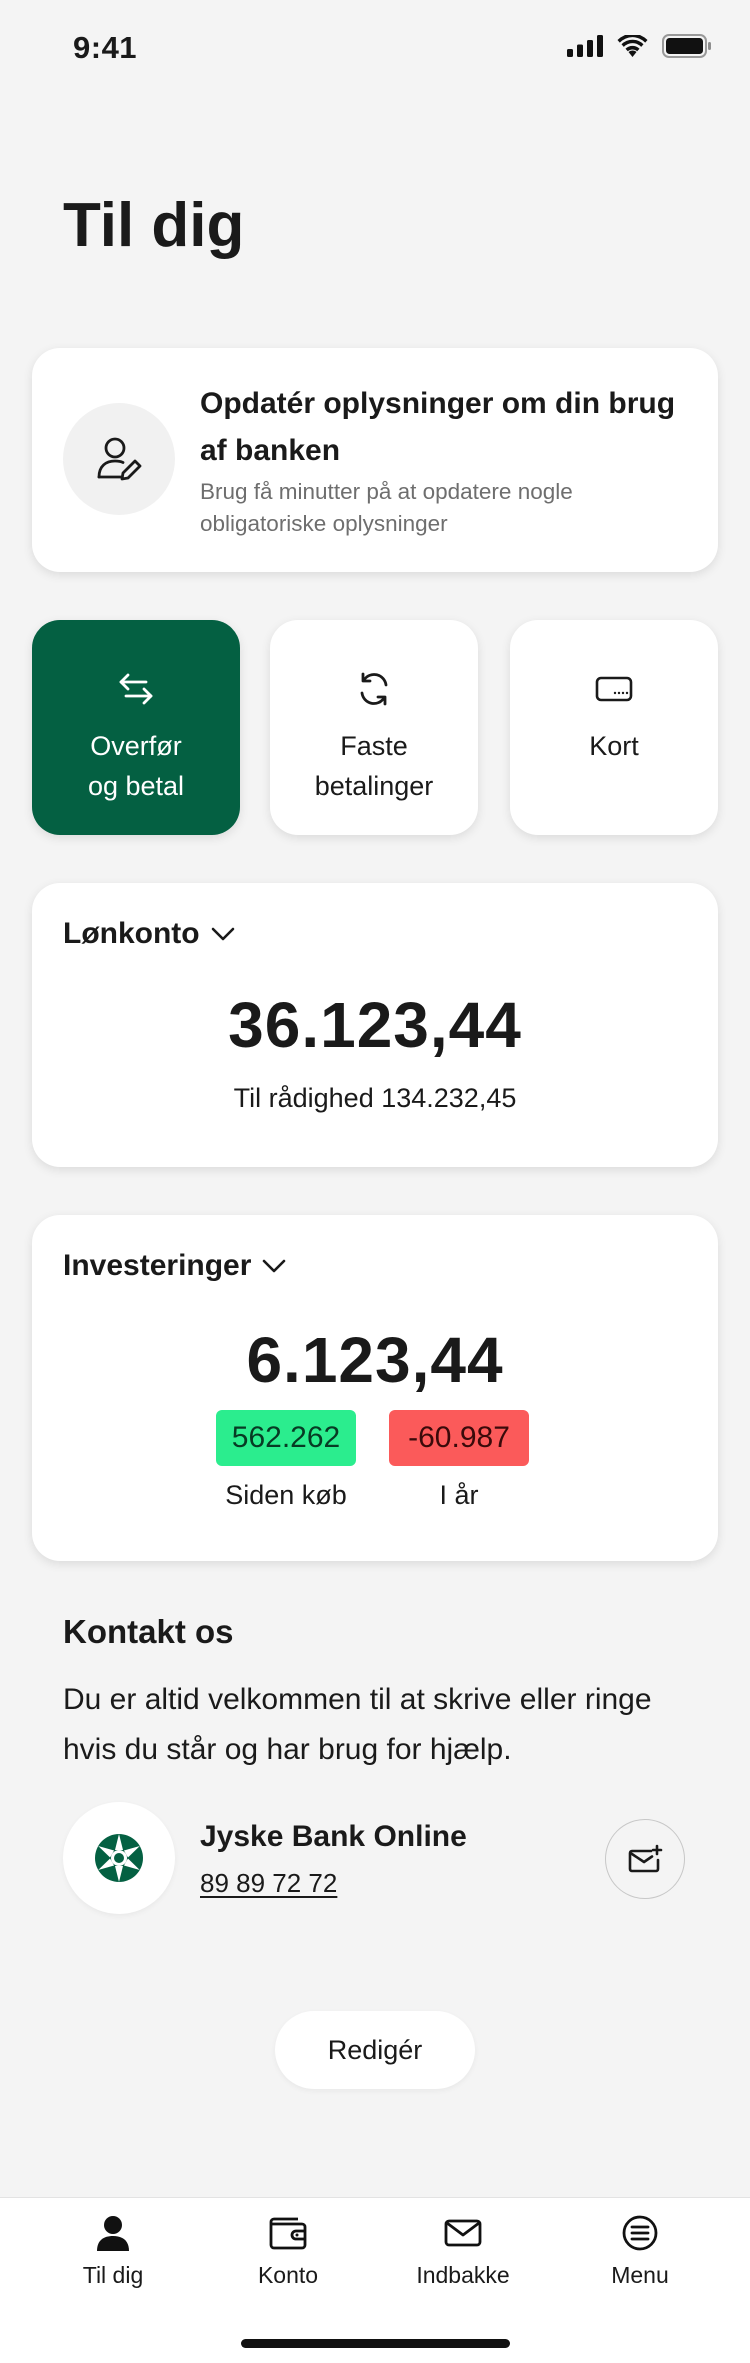 The height and width of the screenshot is (2363, 750). What do you see at coordinates (105, 47) in the screenshot?
I see `status-time: 9:41` at bounding box center [105, 47].